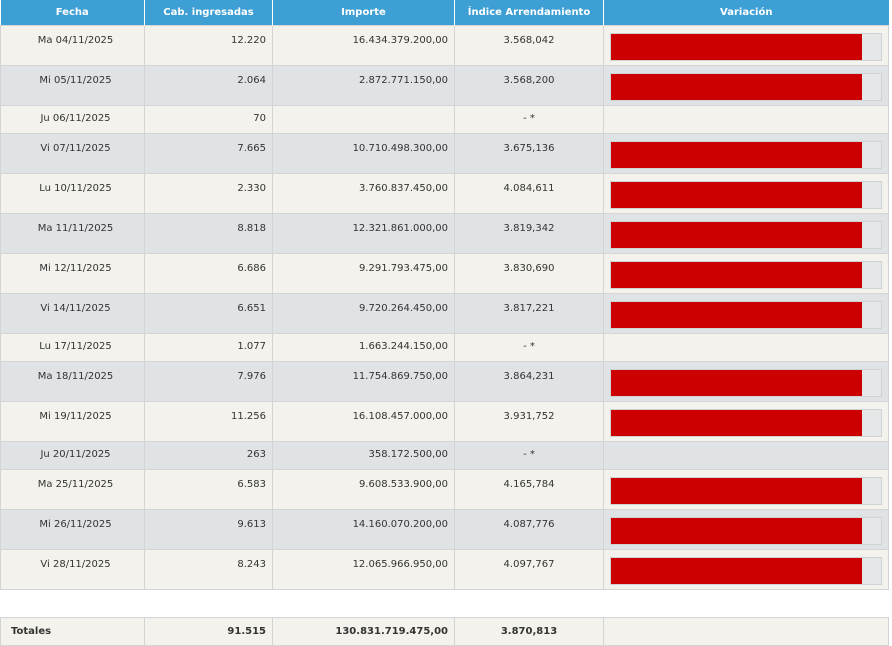 The width and height of the screenshot is (892, 646). What do you see at coordinates (363, 119) in the screenshot?
I see `cell-importe` at bounding box center [363, 119].